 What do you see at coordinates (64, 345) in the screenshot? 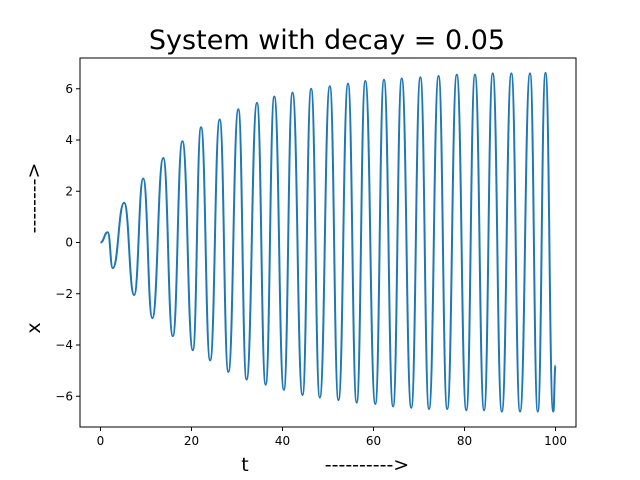
I see `y-tick-label: −4` at bounding box center [64, 345].